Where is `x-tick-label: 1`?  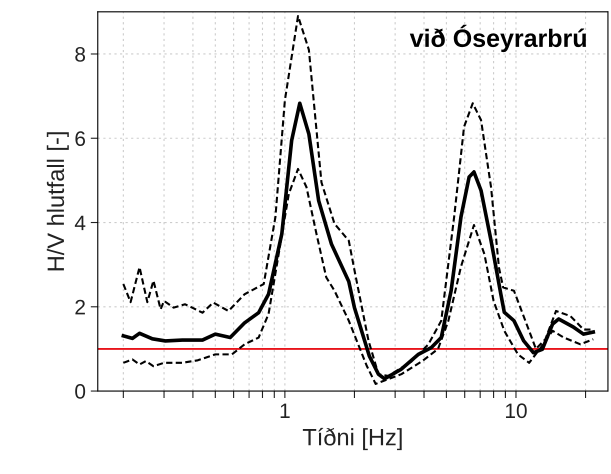
x-tick-label: 1 is located at coordinates (285, 411).